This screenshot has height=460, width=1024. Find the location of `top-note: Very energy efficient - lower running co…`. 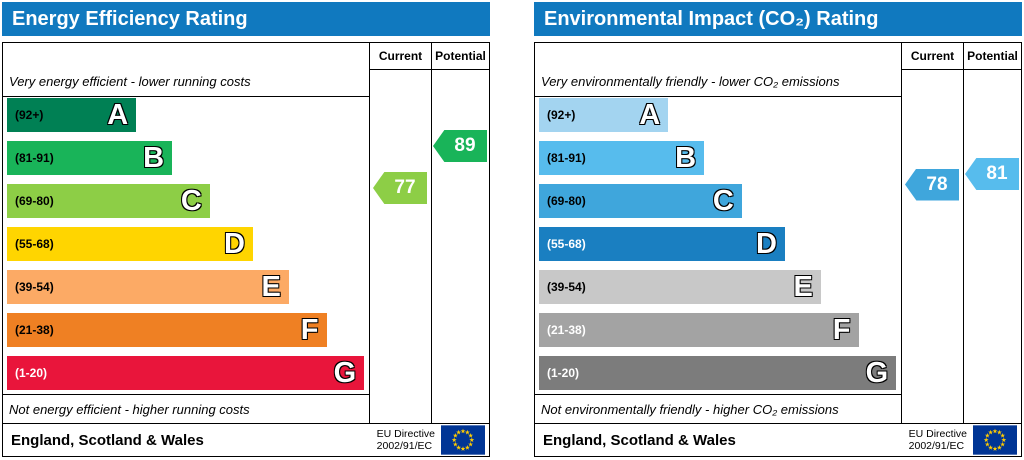

top-note: Very energy efficient - lower running co… is located at coordinates (186, 70).